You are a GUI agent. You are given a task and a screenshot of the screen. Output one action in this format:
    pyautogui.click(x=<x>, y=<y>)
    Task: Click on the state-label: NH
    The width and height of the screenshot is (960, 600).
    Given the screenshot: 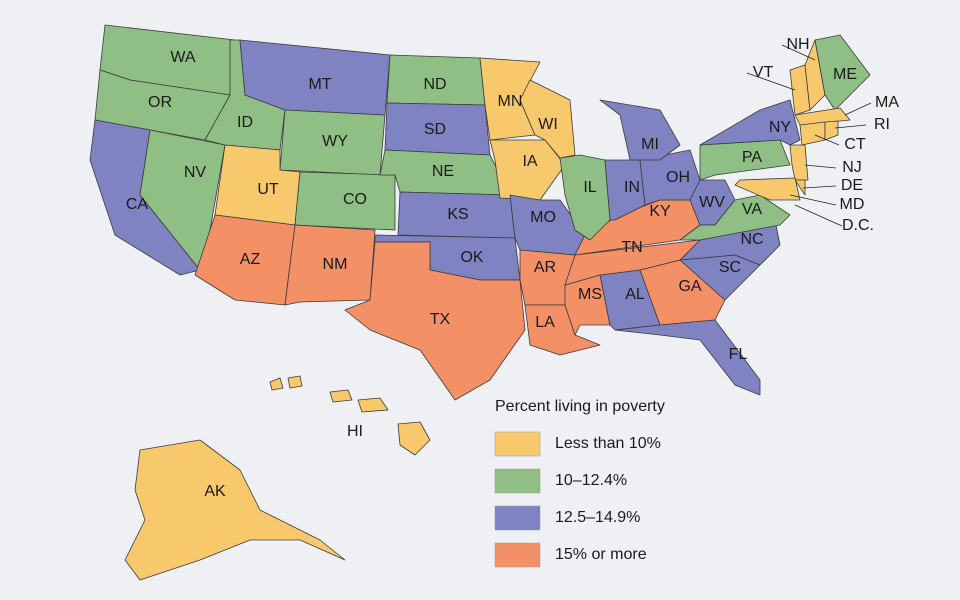 What is the action you would take?
    pyautogui.click(x=797, y=44)
    